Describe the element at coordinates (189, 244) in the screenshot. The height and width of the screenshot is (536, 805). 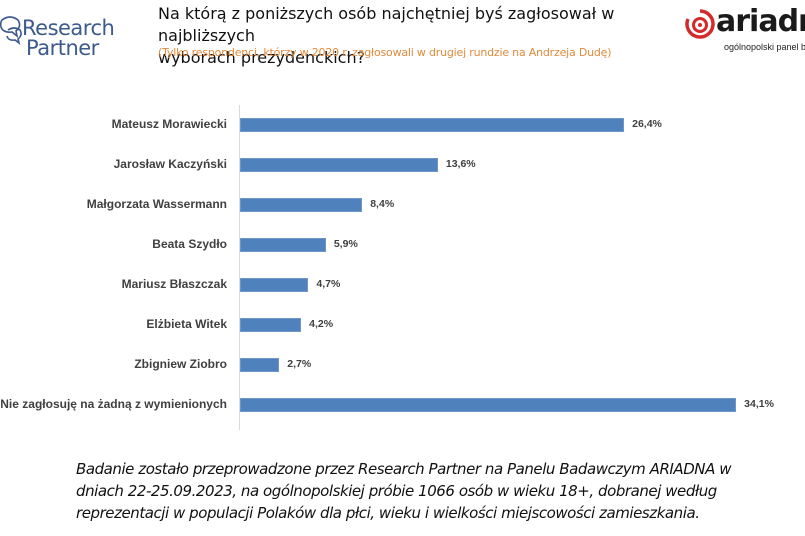
I see `category-label: Beata Szydło` at that location.